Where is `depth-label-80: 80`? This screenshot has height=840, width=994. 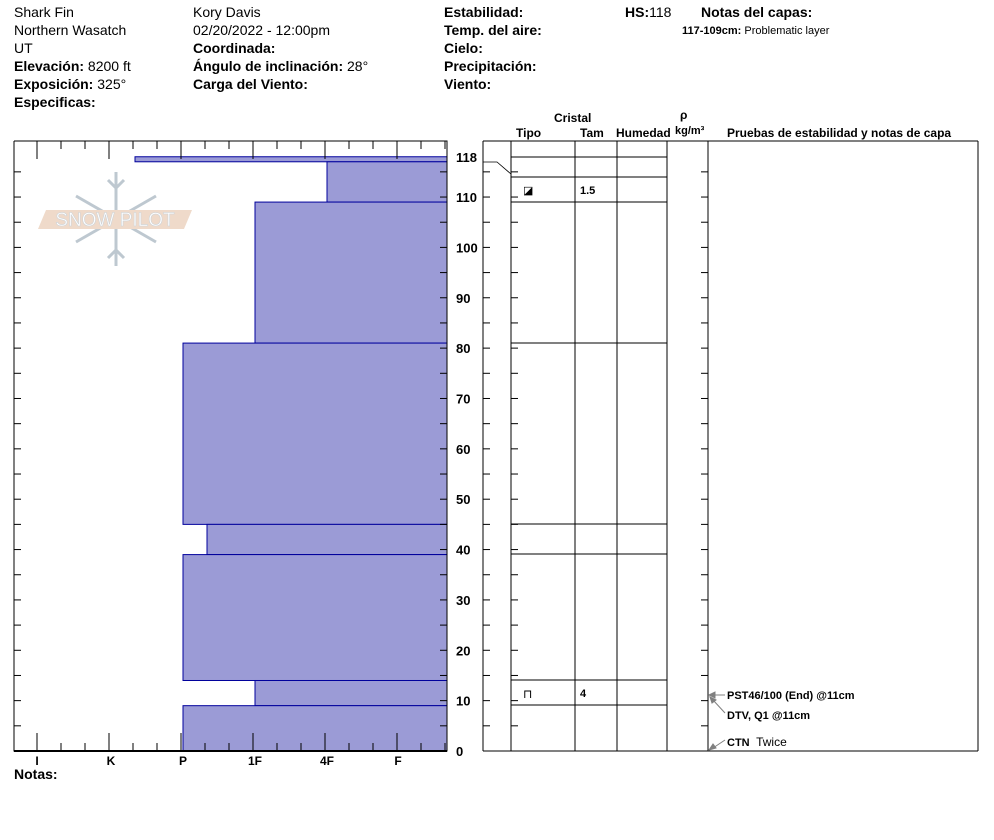 depth-label-80: 80 is located at coordinates (463, 348).